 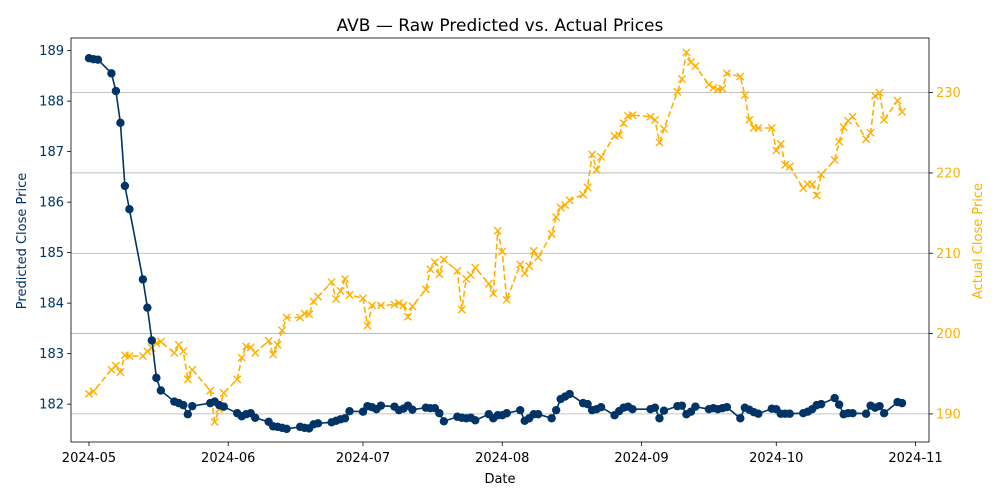 What do you see at coordinates (22, 241) in the screenshot?
I see `y-axis-label-left: Predicted Close Price` at bounding box center [22, 241].